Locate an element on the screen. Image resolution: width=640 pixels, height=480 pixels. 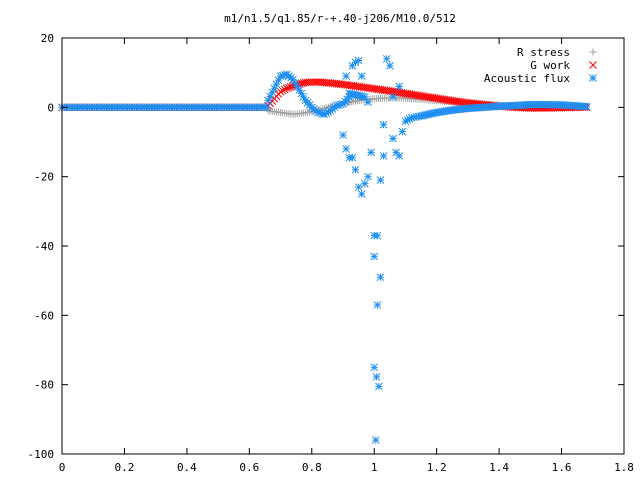
y-tick-label: -100 is located at coordinates (41, 454).